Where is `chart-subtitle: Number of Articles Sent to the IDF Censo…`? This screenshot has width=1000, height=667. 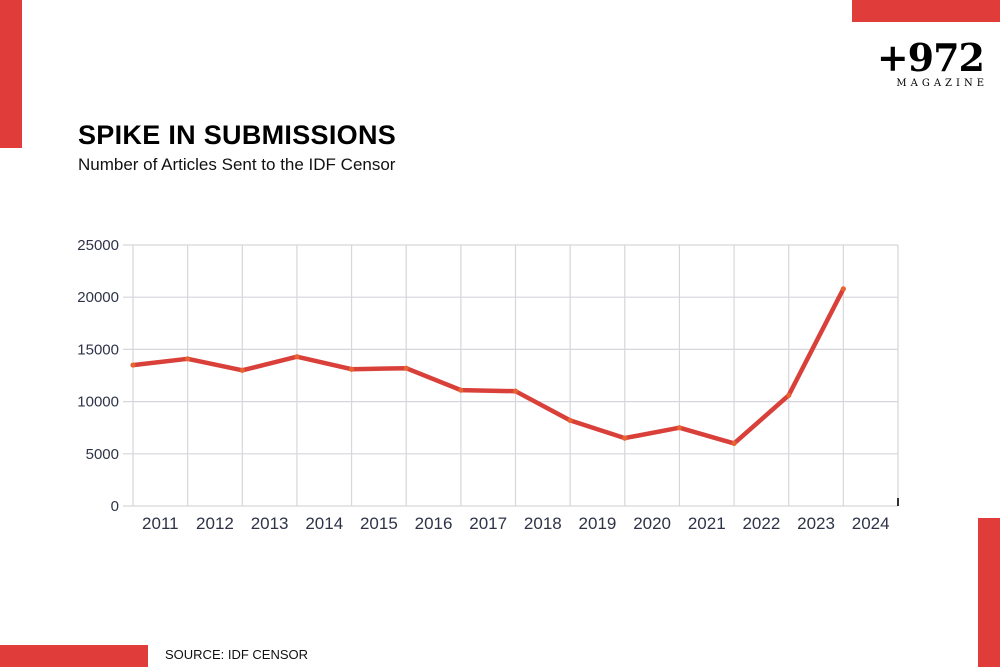 chart-subtitle: Number of Articles Sent to the IDF Censo… is located at coordinates (237, 164).